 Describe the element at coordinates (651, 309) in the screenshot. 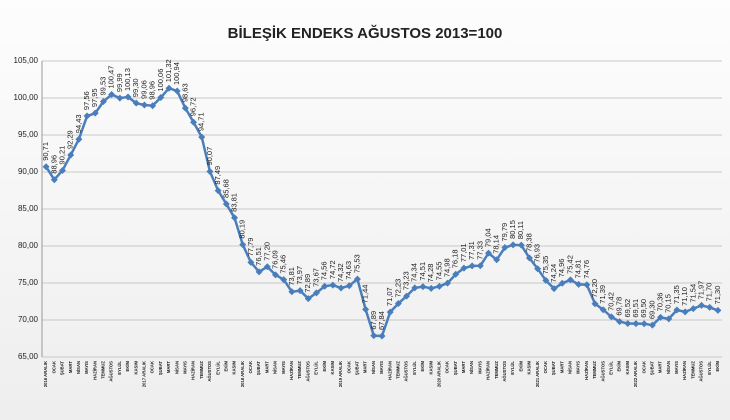

I see `data-label: 69,30` at that location.